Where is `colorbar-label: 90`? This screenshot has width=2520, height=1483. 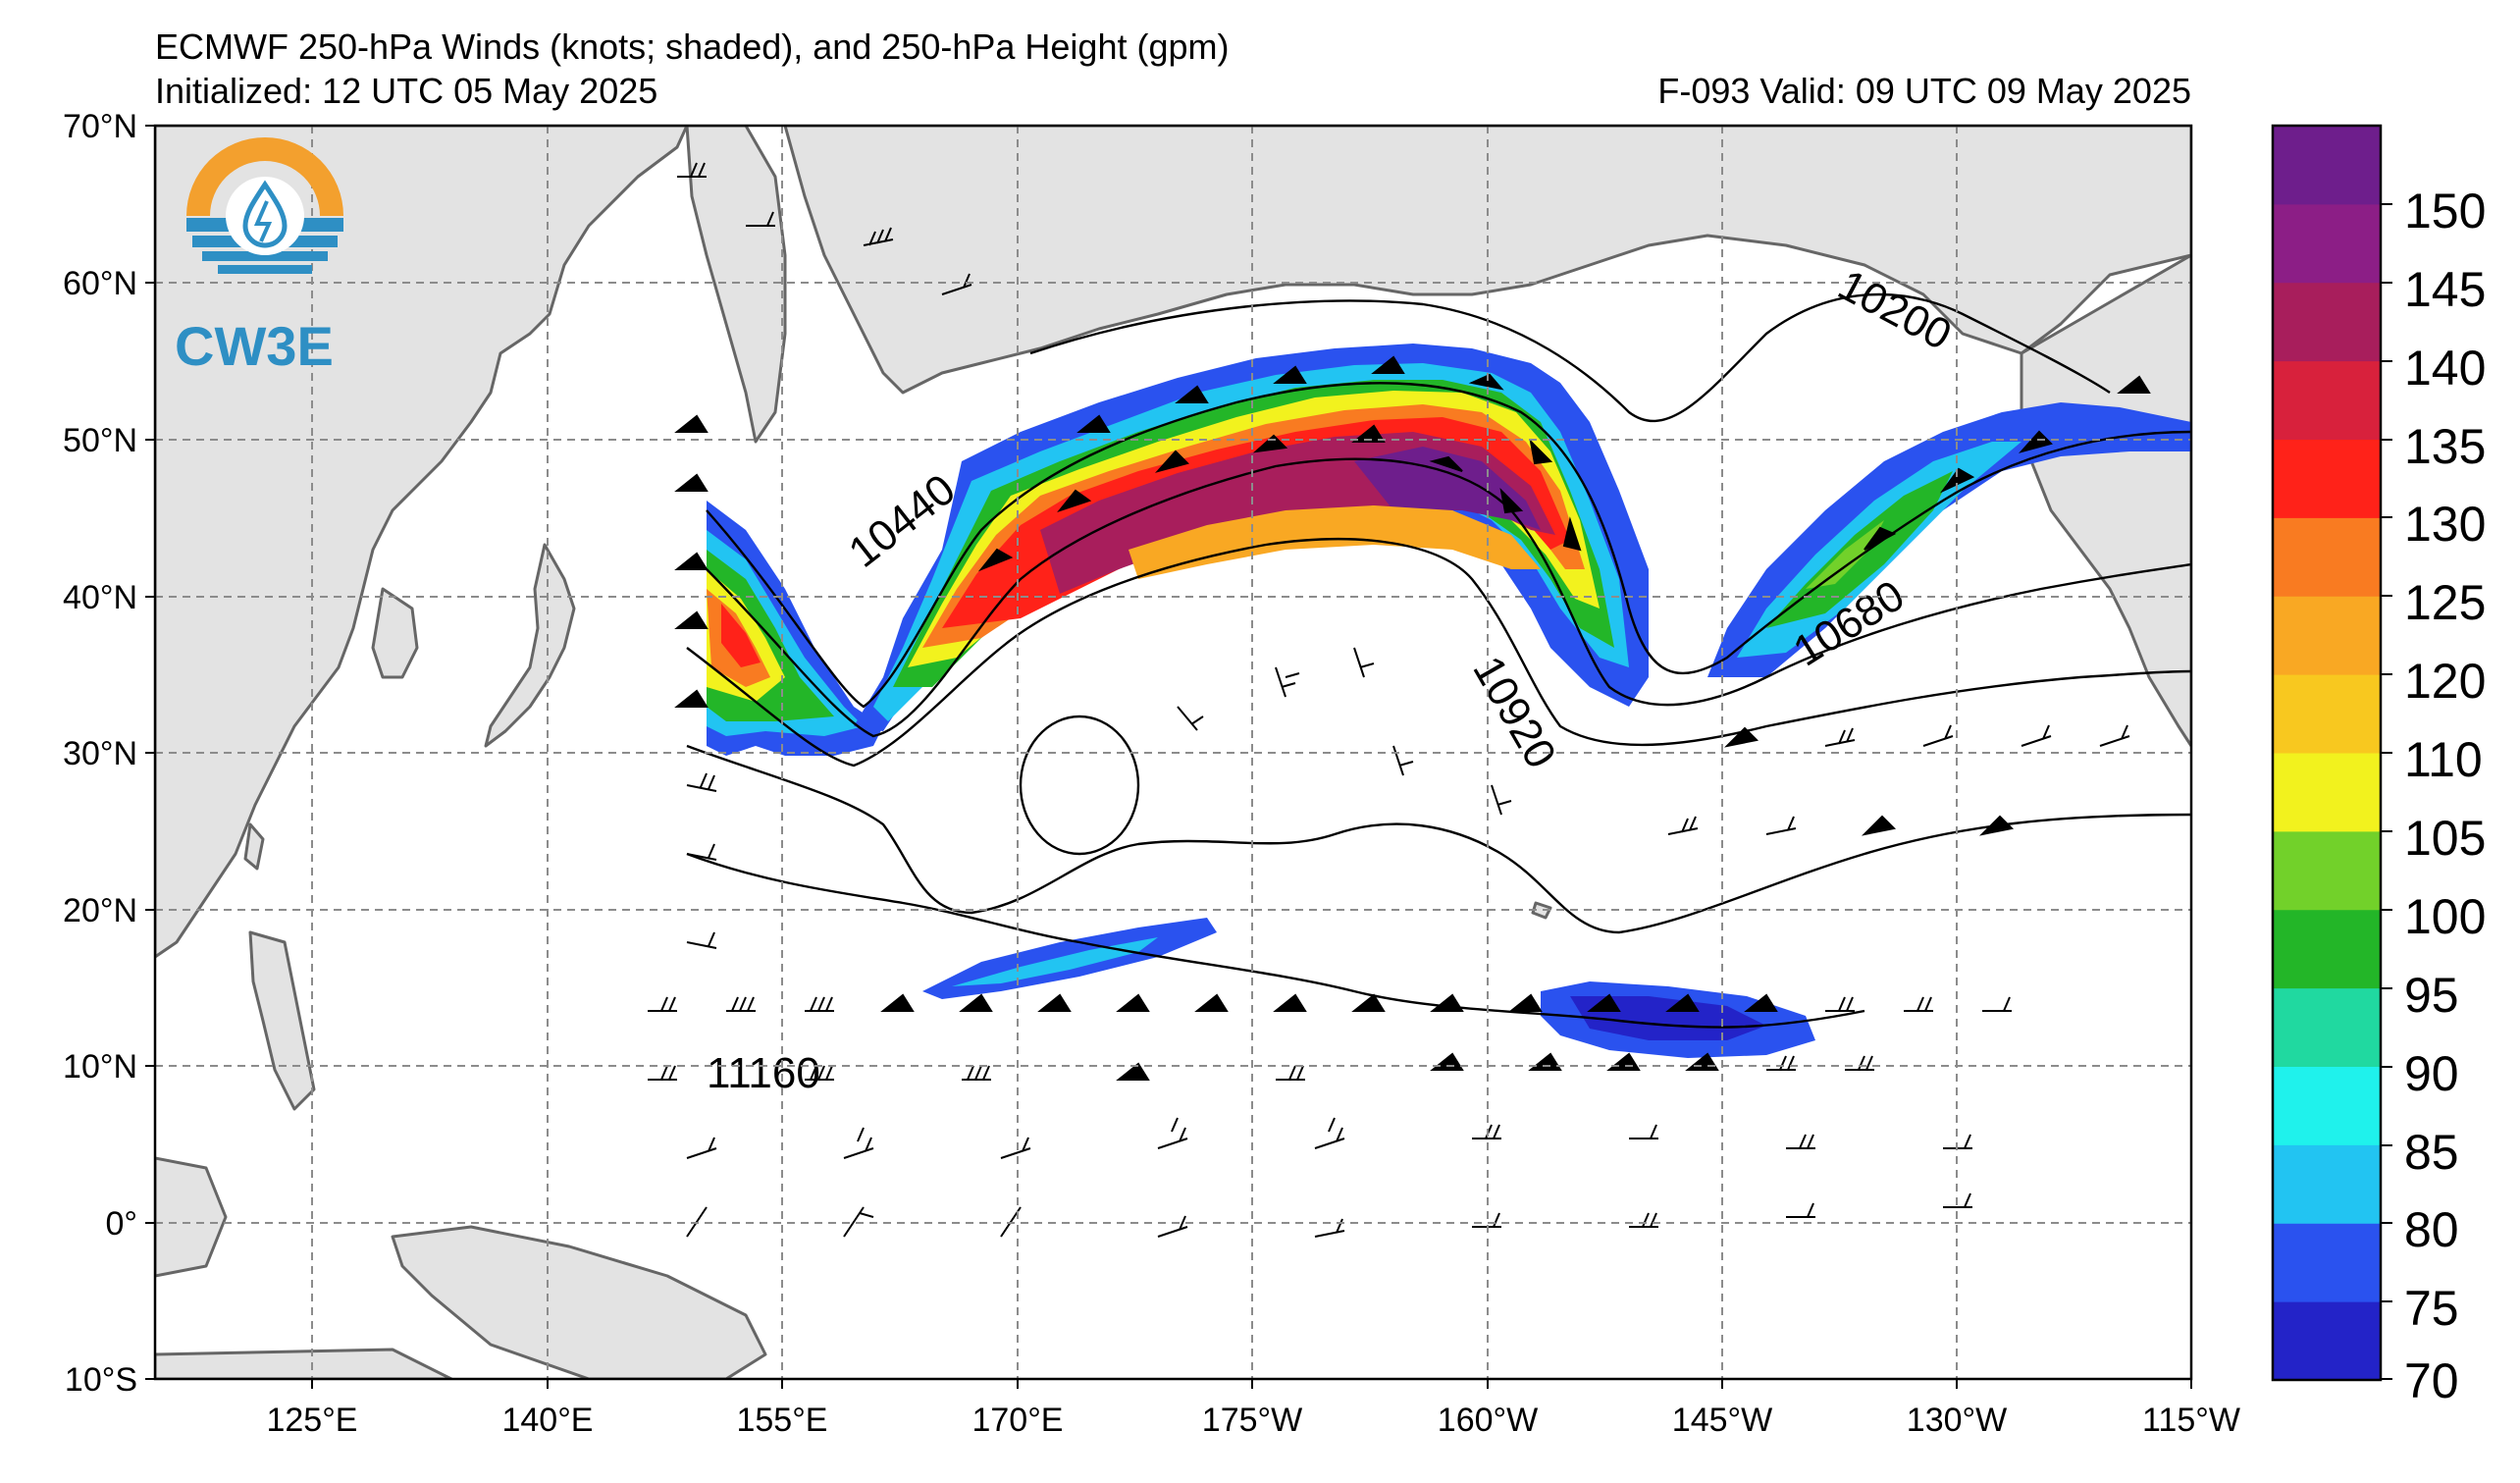 colorbar-label: 90 is located at coordinates (2431, 1074).